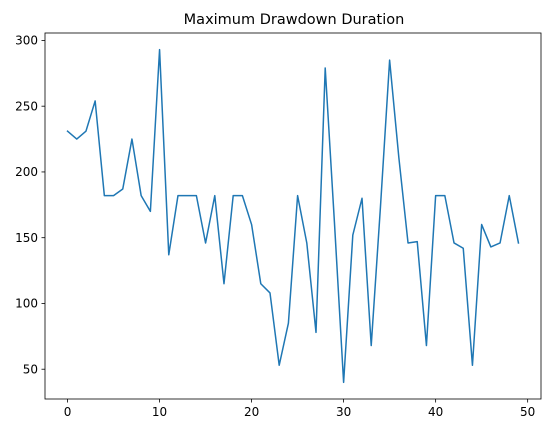  Describe the element at coordinates (26, 106) in the screenshot. I see `y-tick-label: 250` at that location.